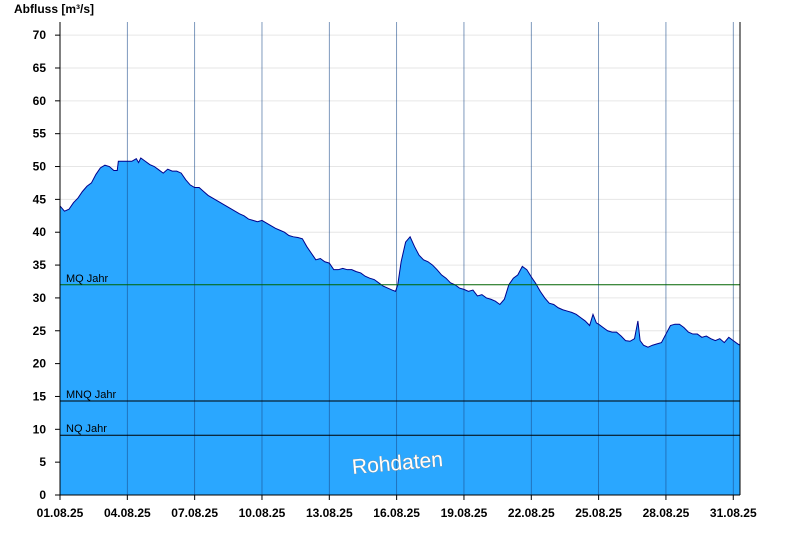  I want to click on y-tick-label: 70, so click(40, 35).